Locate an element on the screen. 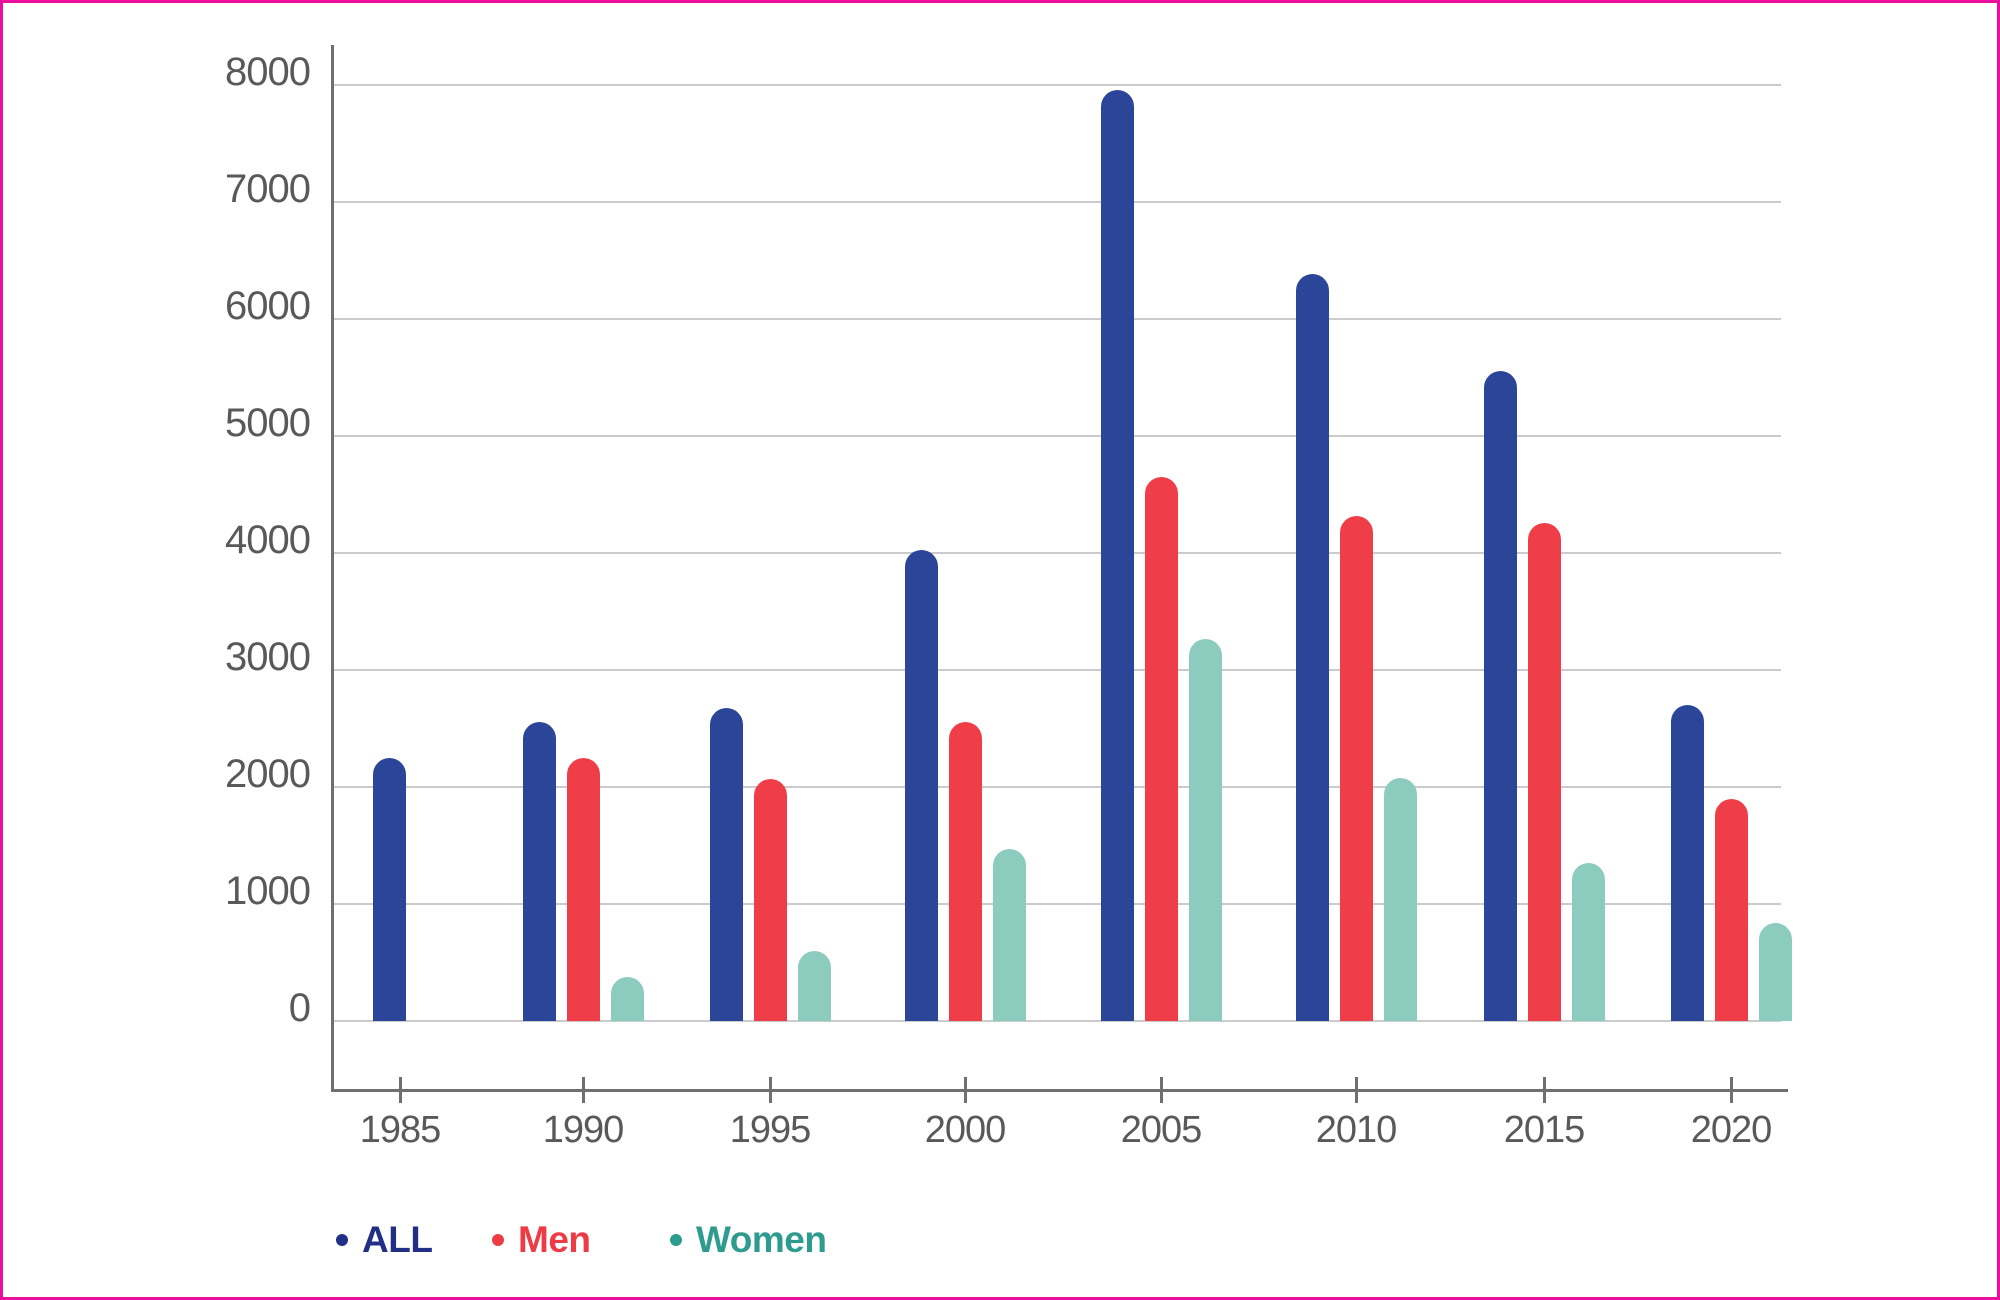 The width and height of the screenshot is (2000, 1300). x-axis-tick-label: 2005 is located at coordinates (1161, 1130).